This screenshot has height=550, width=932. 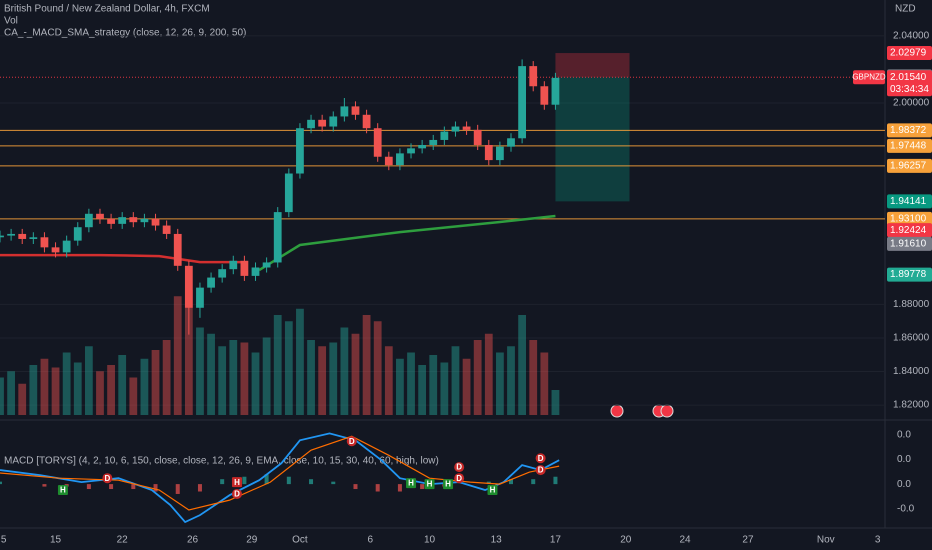 What do you see at coordinates (592, 139) in the screenshot?
I see `target-zone` at bounding box center [592, 139].